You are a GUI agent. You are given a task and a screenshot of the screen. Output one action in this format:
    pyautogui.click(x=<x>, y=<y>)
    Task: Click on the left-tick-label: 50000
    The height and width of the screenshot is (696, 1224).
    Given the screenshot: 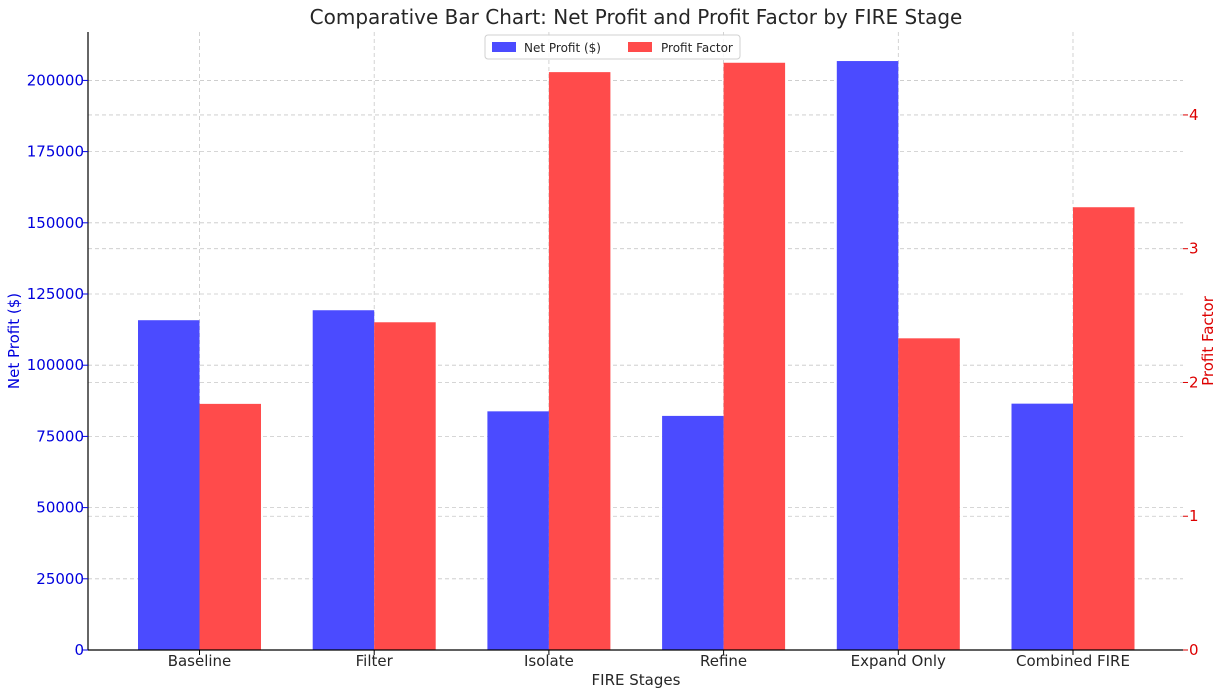 What is the action you would take?
    pyautogui.click(x=60, y=508)
    